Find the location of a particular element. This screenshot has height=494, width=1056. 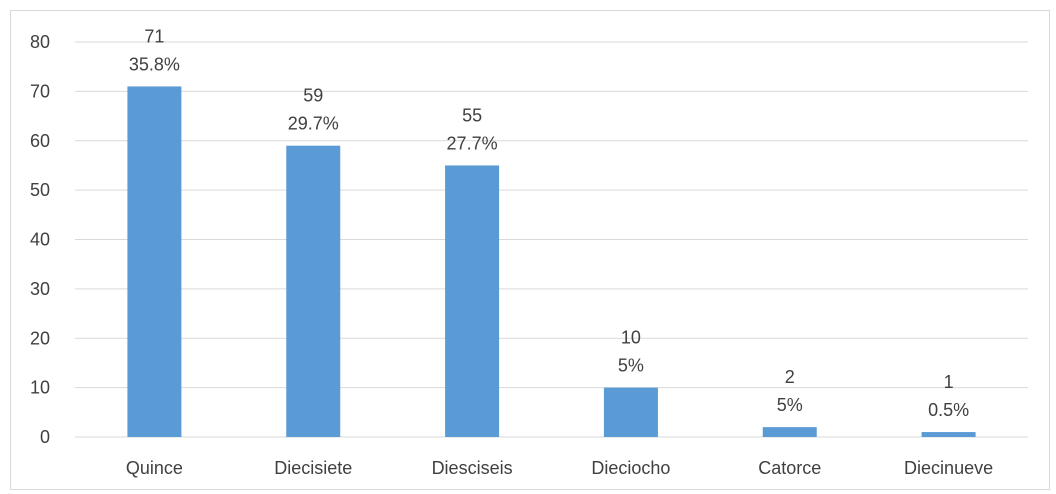

y-tick-label: 0 is located at coordinates (45, 437).